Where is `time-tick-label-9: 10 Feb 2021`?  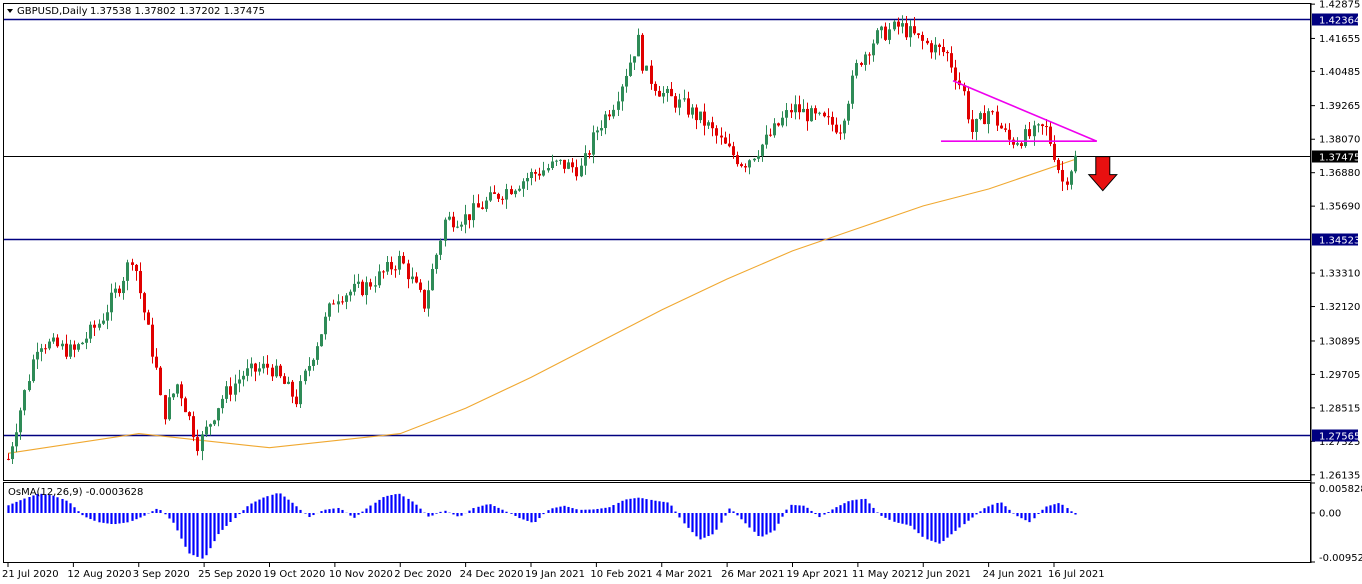 time-tick-label-9: 10 Feb 2021 is located at coordinates (621, 574).